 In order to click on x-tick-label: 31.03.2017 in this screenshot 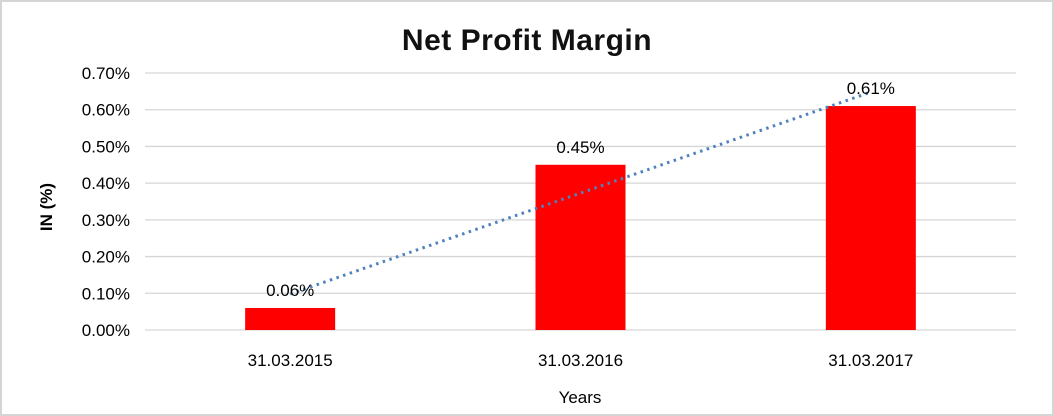, I will do `click(870, 360)`.